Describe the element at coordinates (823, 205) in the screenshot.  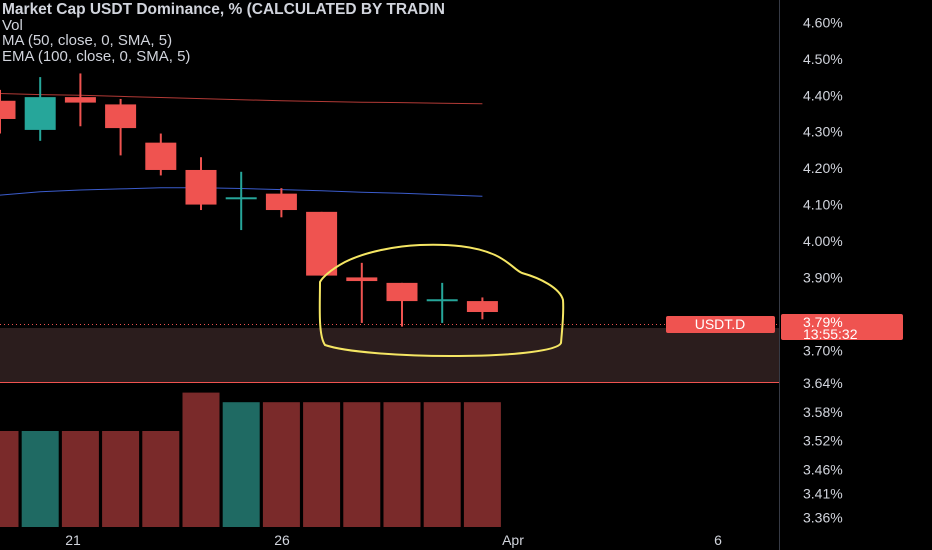
I see `y-tick-label: 4.10%` at that location.